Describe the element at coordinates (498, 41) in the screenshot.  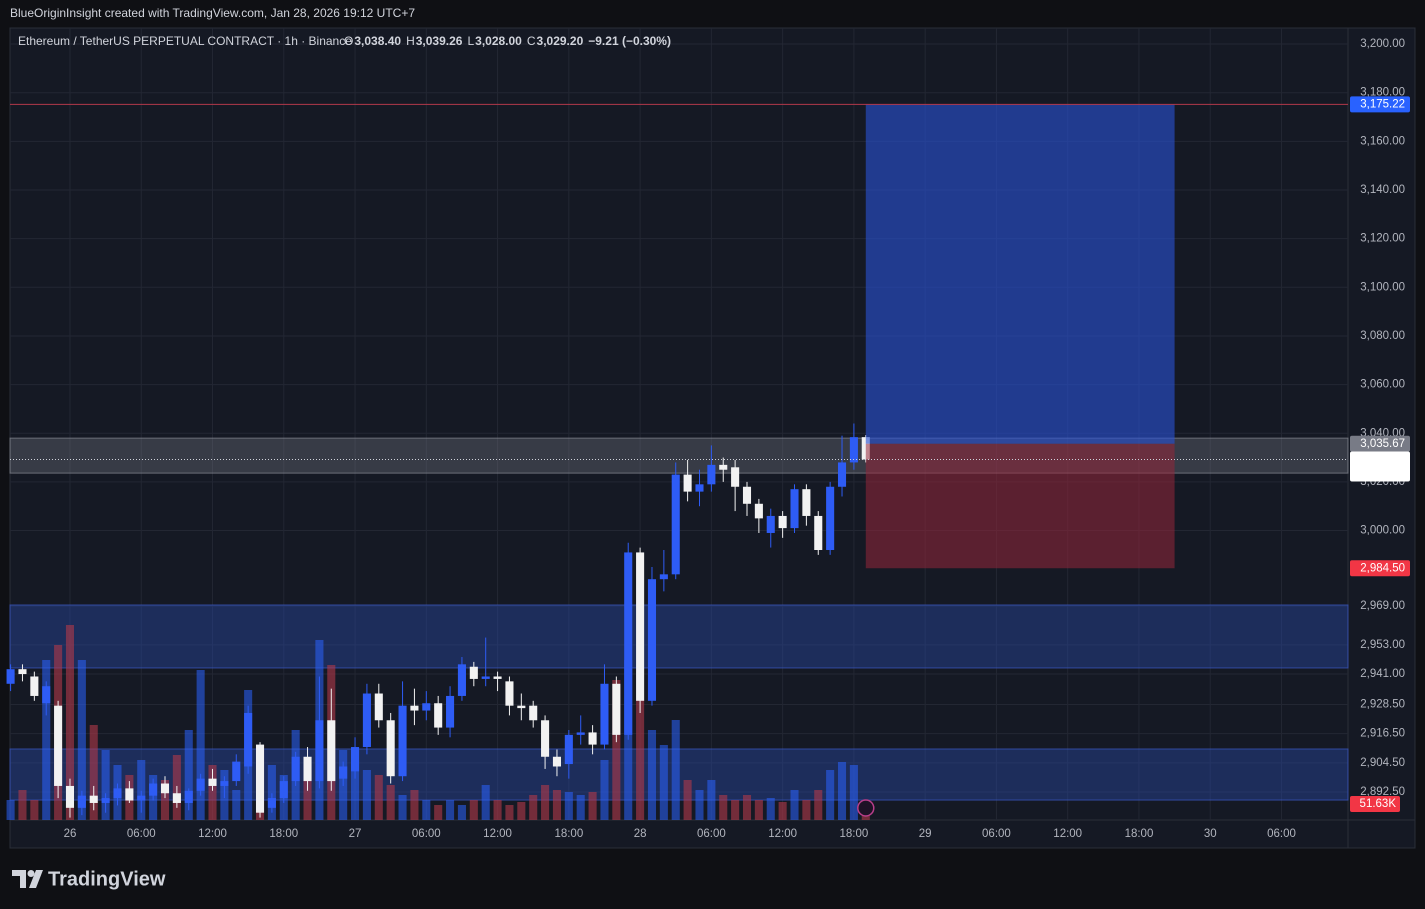
I see `legend-value: 3,028.00` at that location.